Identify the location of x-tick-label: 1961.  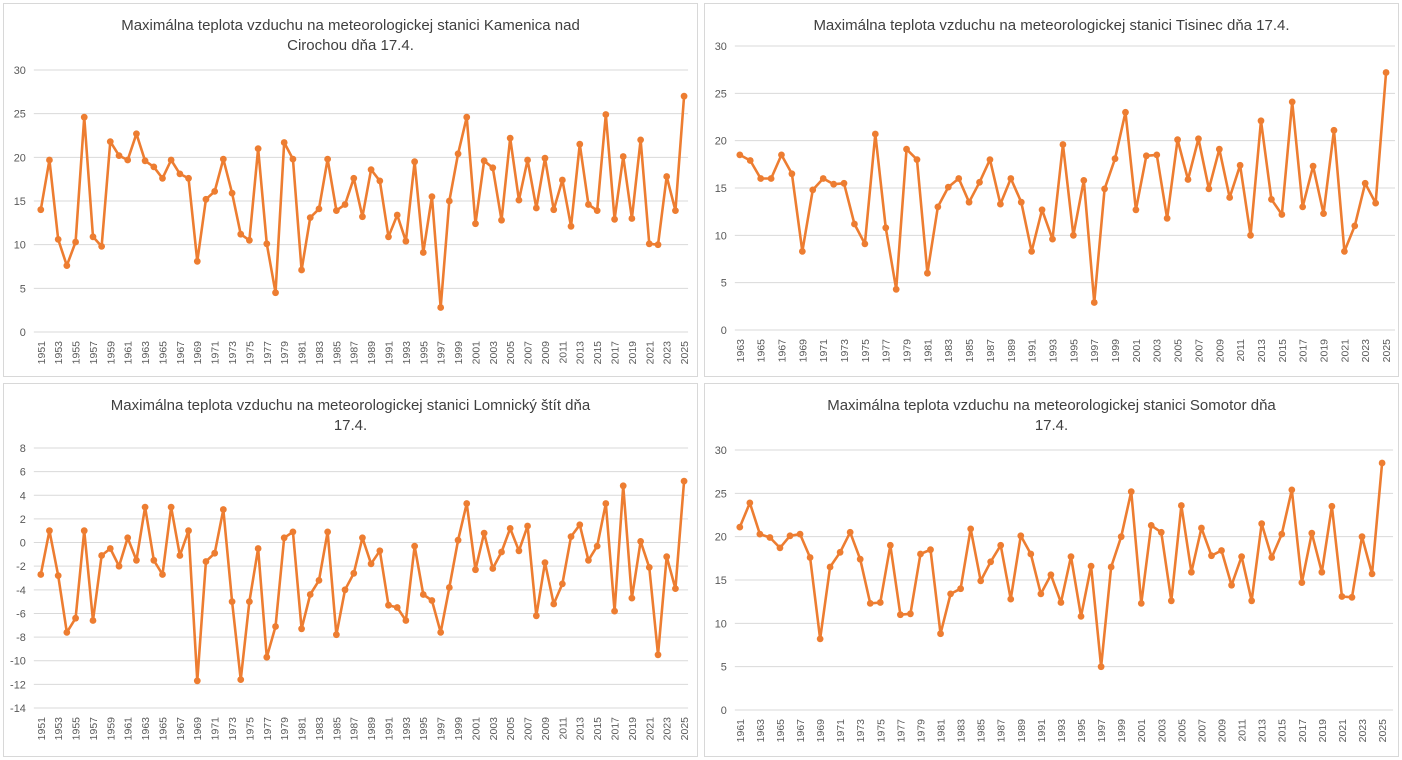
(129, 353).